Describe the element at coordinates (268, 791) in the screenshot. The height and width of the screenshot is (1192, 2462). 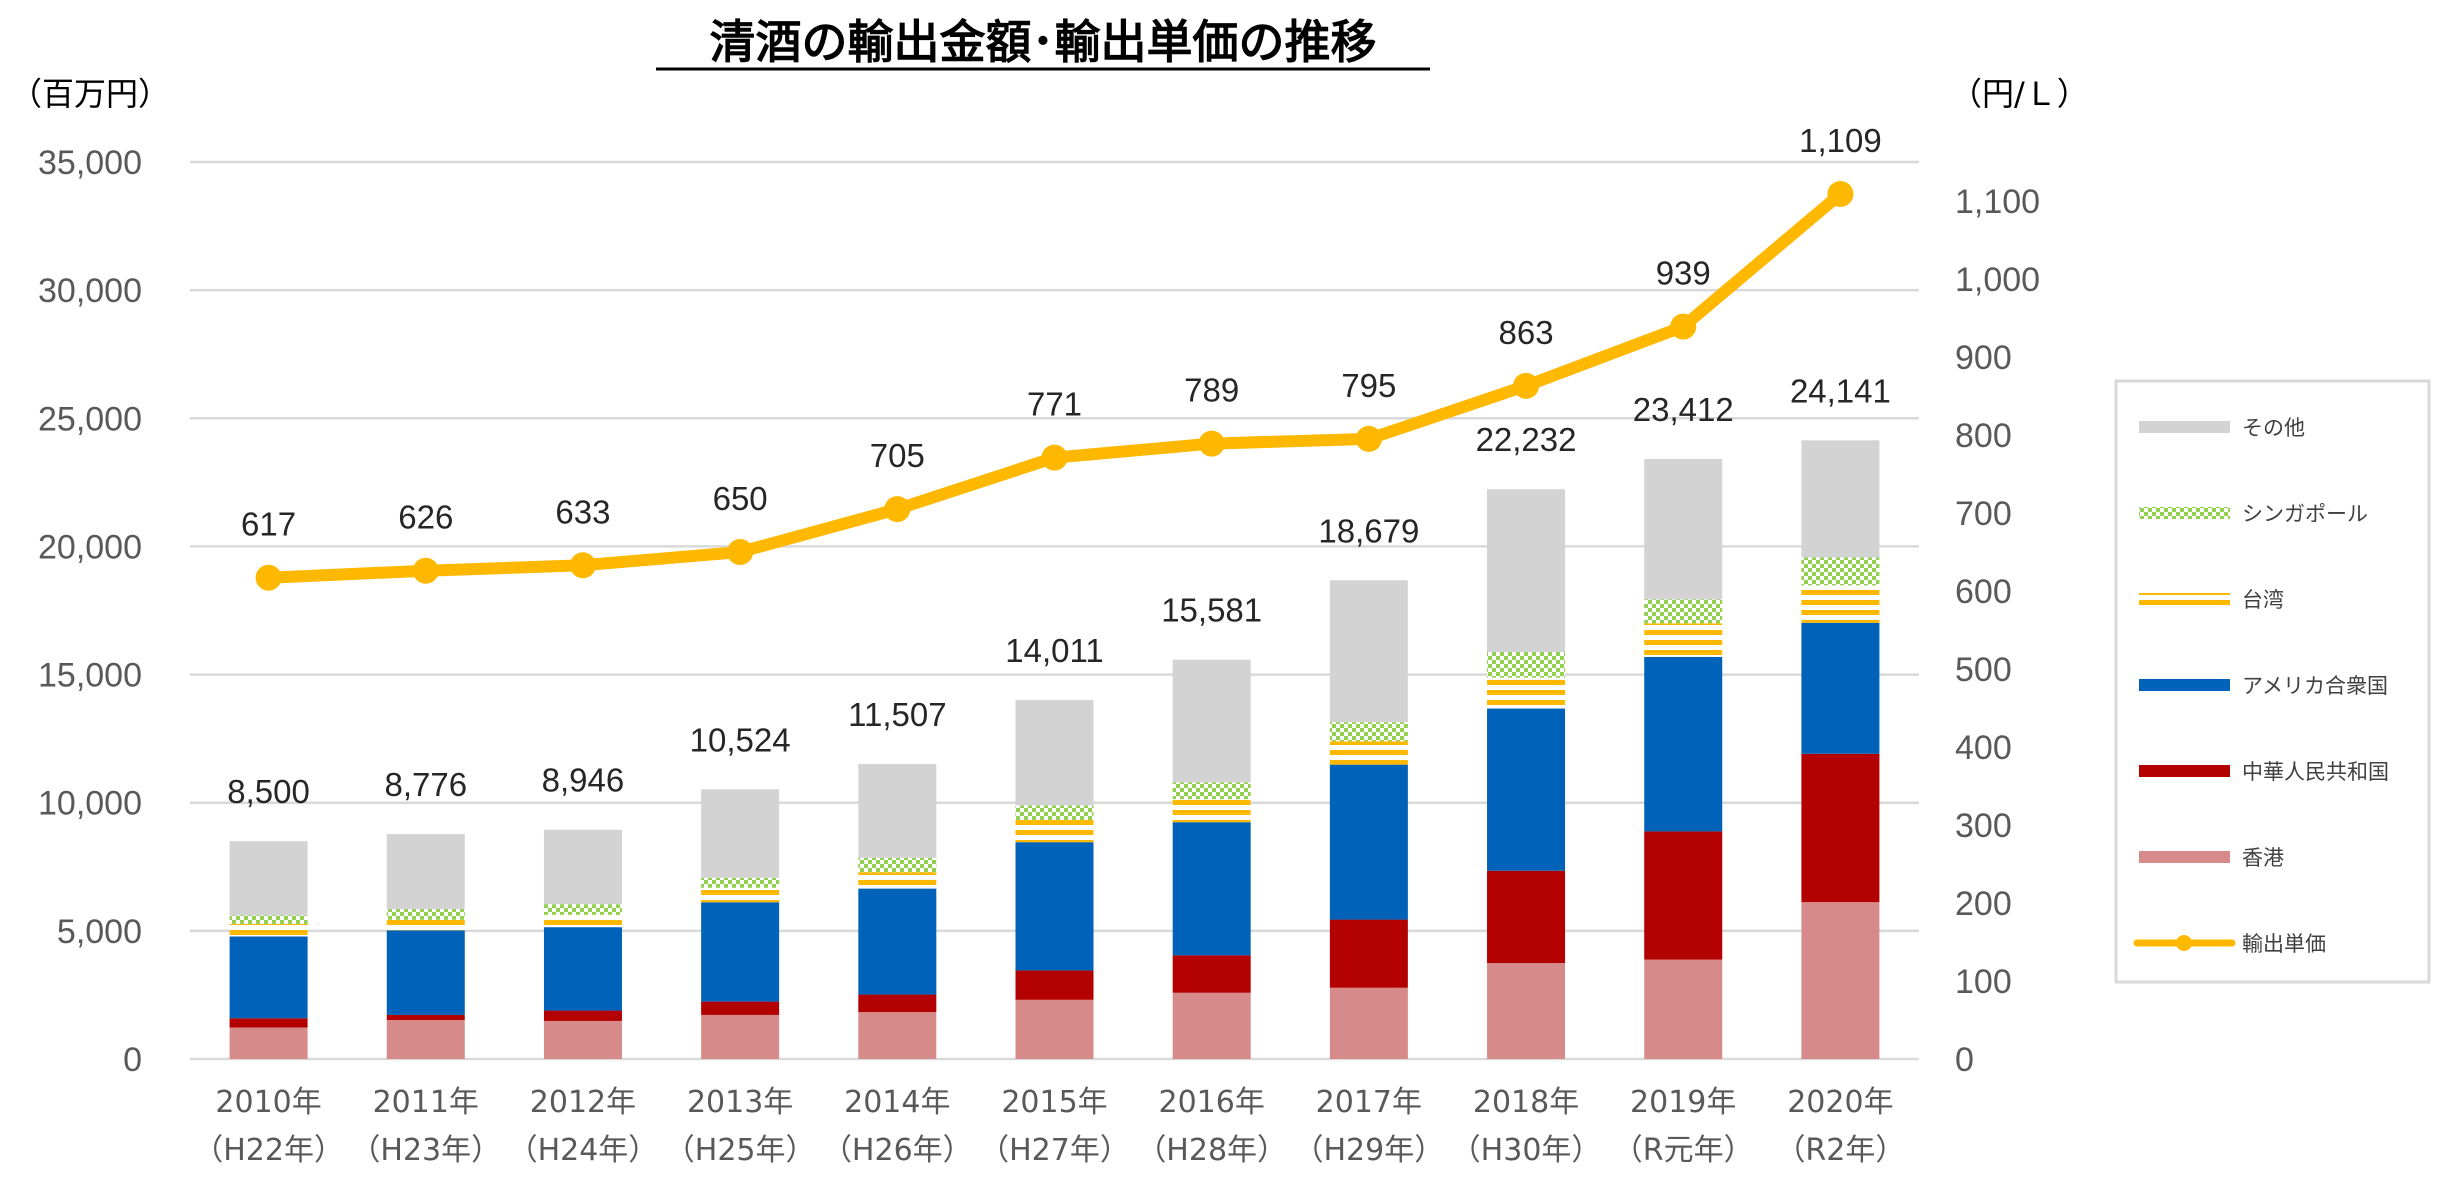
I see `total-data-label: 8,500` at that location.